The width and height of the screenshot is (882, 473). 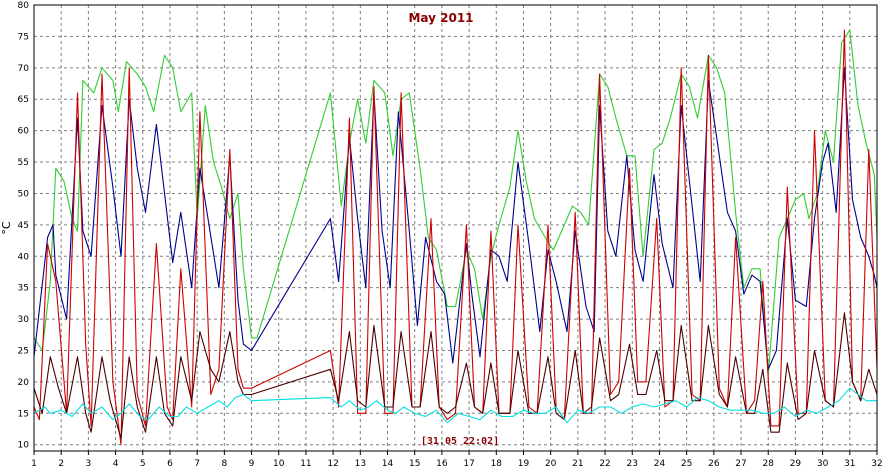 What do you see at coordinates (23, 351) in the screenshot?
I see `y-tick-label: 25` at bounding box center [23, 351].